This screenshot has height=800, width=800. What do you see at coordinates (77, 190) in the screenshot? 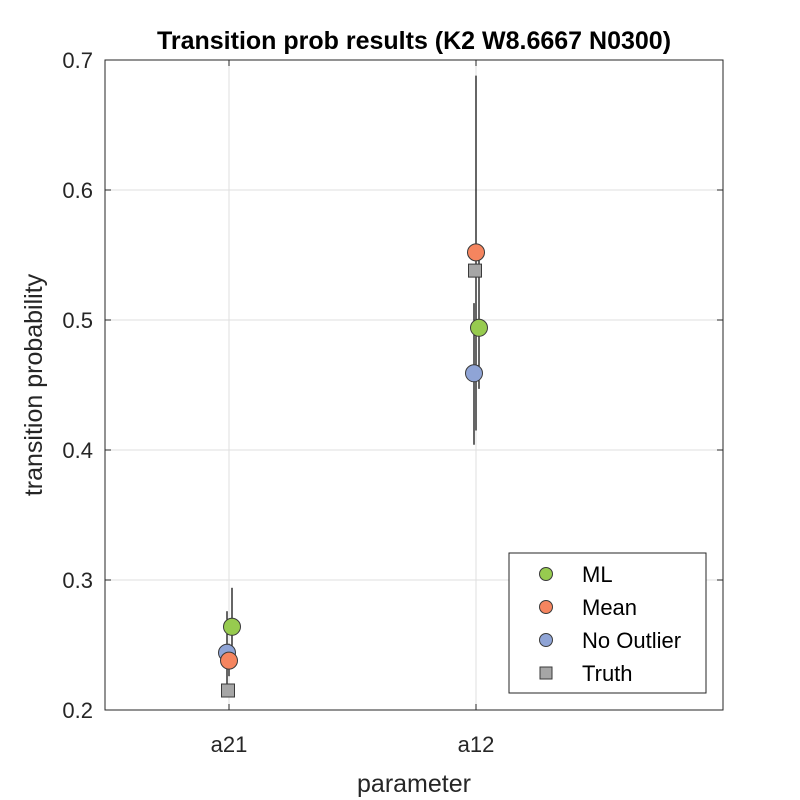
I see `y-tick-label: 0.6` at bounding box center [77, 190].